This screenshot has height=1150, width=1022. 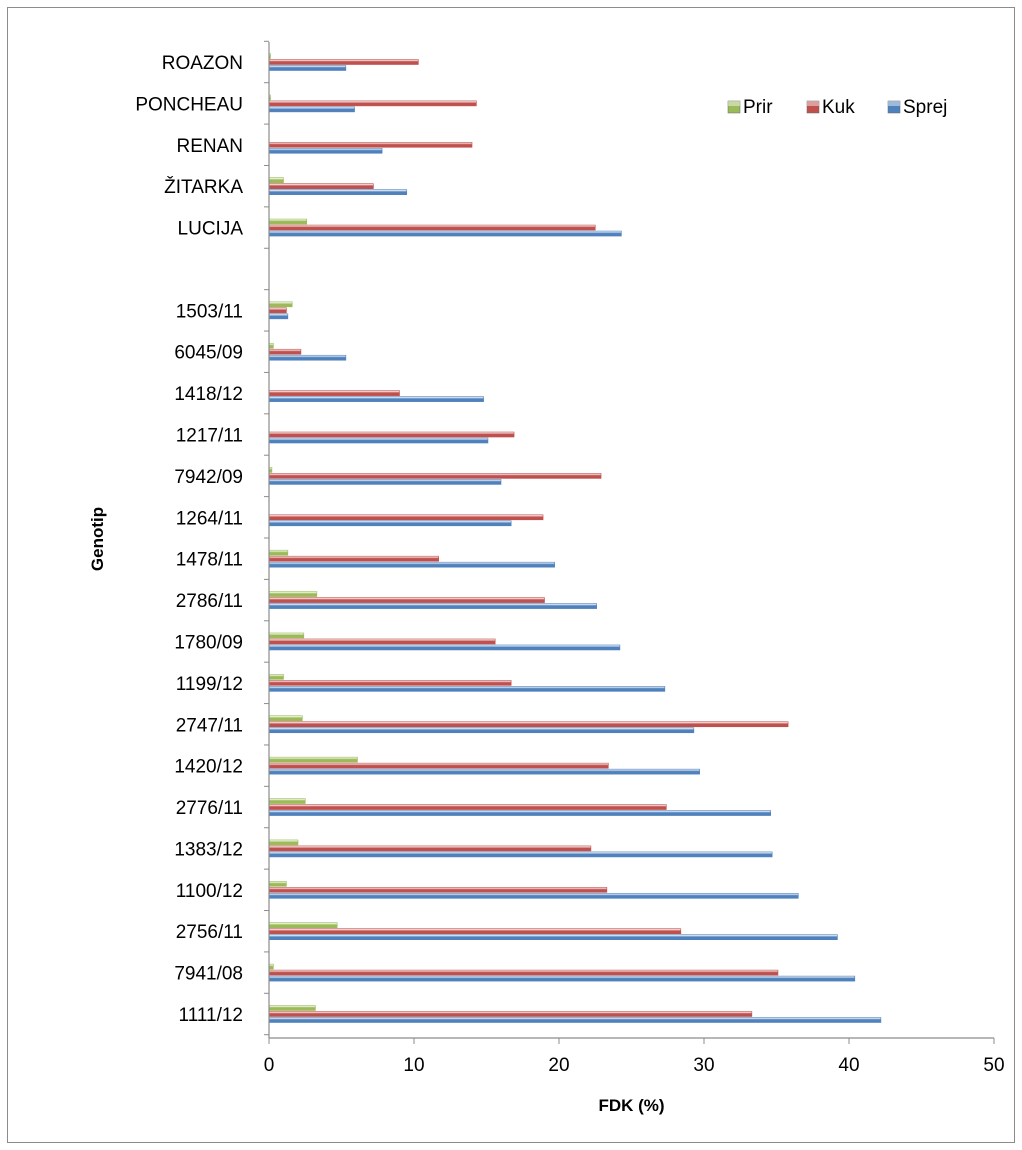 What do you see at coordinates (209, 146) in the screenshot?
I see `category-label: RENAN` at bounding box center [209, 146].